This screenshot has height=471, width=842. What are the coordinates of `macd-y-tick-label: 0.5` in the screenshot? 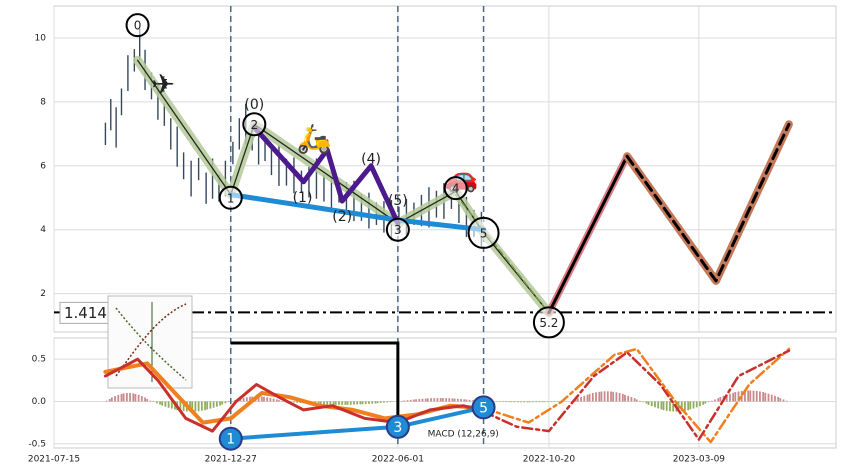 It's located at (39, 360).